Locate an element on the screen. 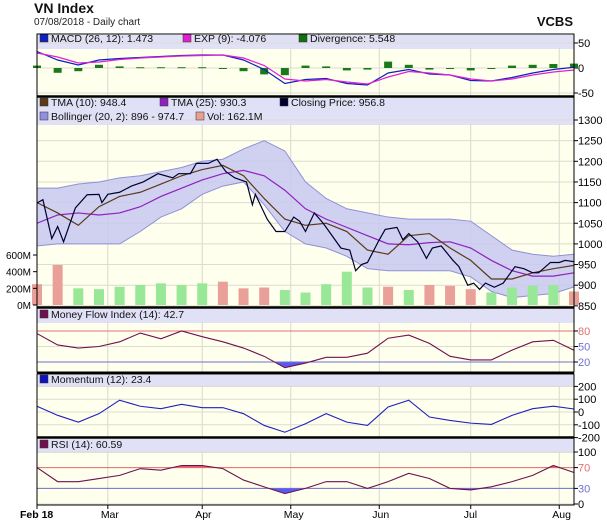  rsi-line is located at coordinates (305, 479).